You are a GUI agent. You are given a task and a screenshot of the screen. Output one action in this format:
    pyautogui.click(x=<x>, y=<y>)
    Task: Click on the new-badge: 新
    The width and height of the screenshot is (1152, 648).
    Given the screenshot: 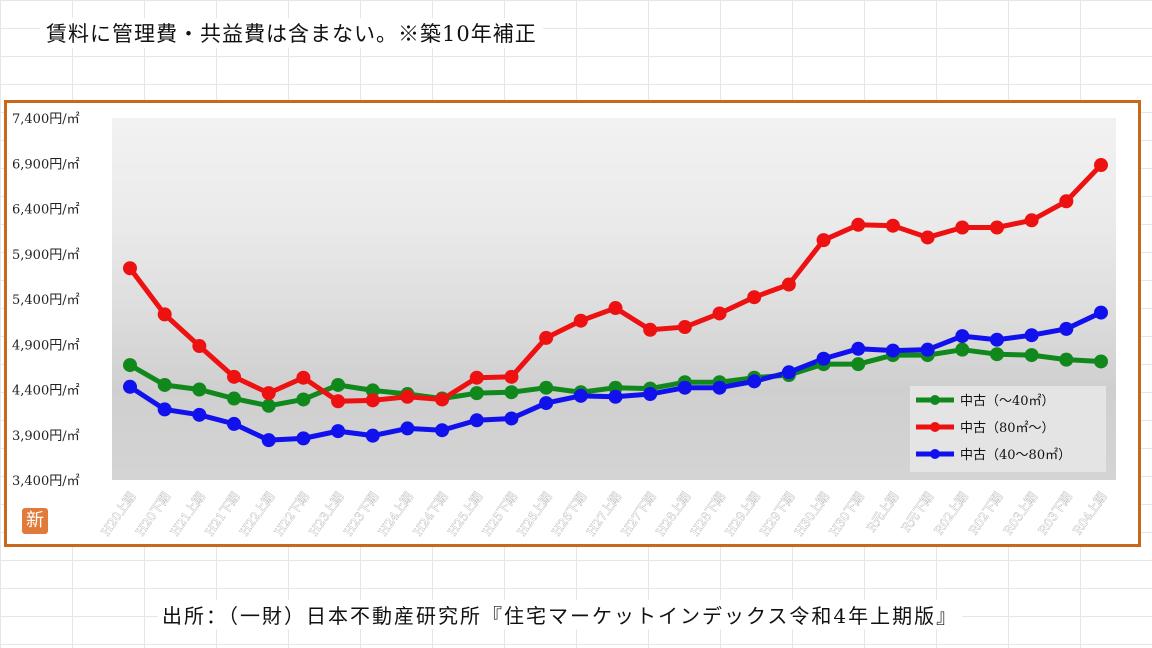 What is the action you would take?
    pyautogui.click(x=35, y=521)
    